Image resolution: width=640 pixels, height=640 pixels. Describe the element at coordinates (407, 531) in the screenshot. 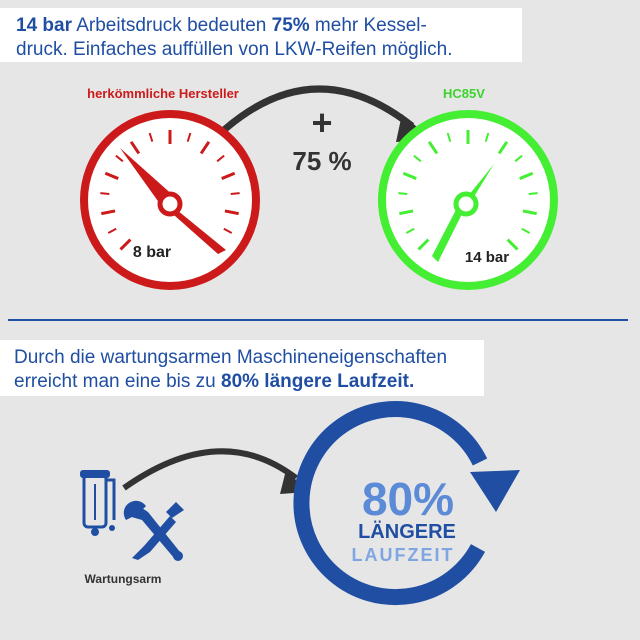

I see `runtime-word-1: LÄNGERE` at that location.